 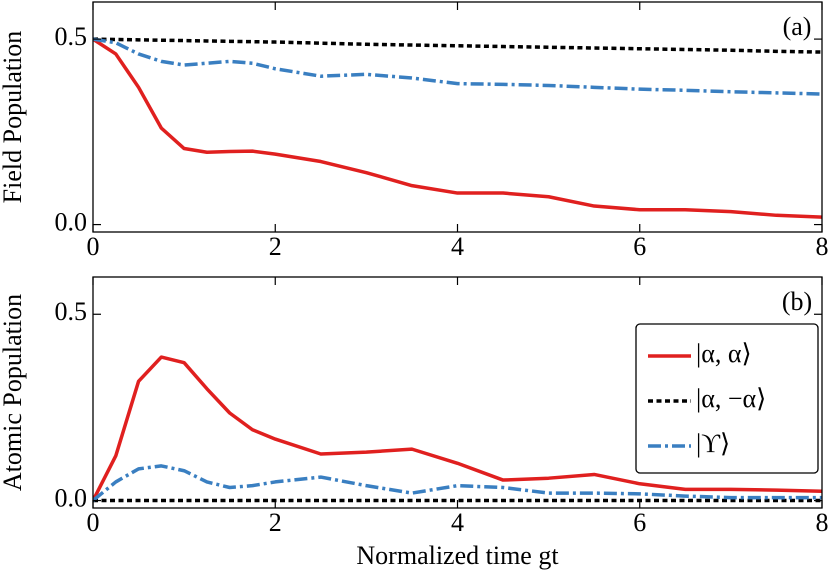 I want to click on legend-label: |α, α⟩, so click(x=724, y=353).